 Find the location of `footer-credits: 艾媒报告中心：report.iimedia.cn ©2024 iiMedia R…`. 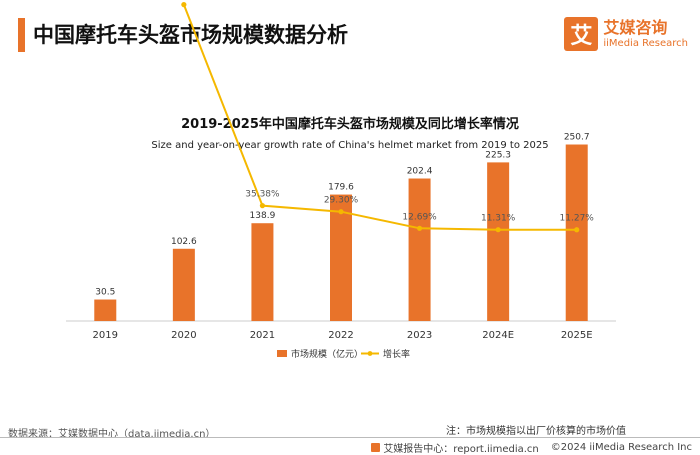

footer-credits: 艾媒报告中心：report.iimedia.cn ©2024 iiMedia R… is located at coordinates (531, 447).